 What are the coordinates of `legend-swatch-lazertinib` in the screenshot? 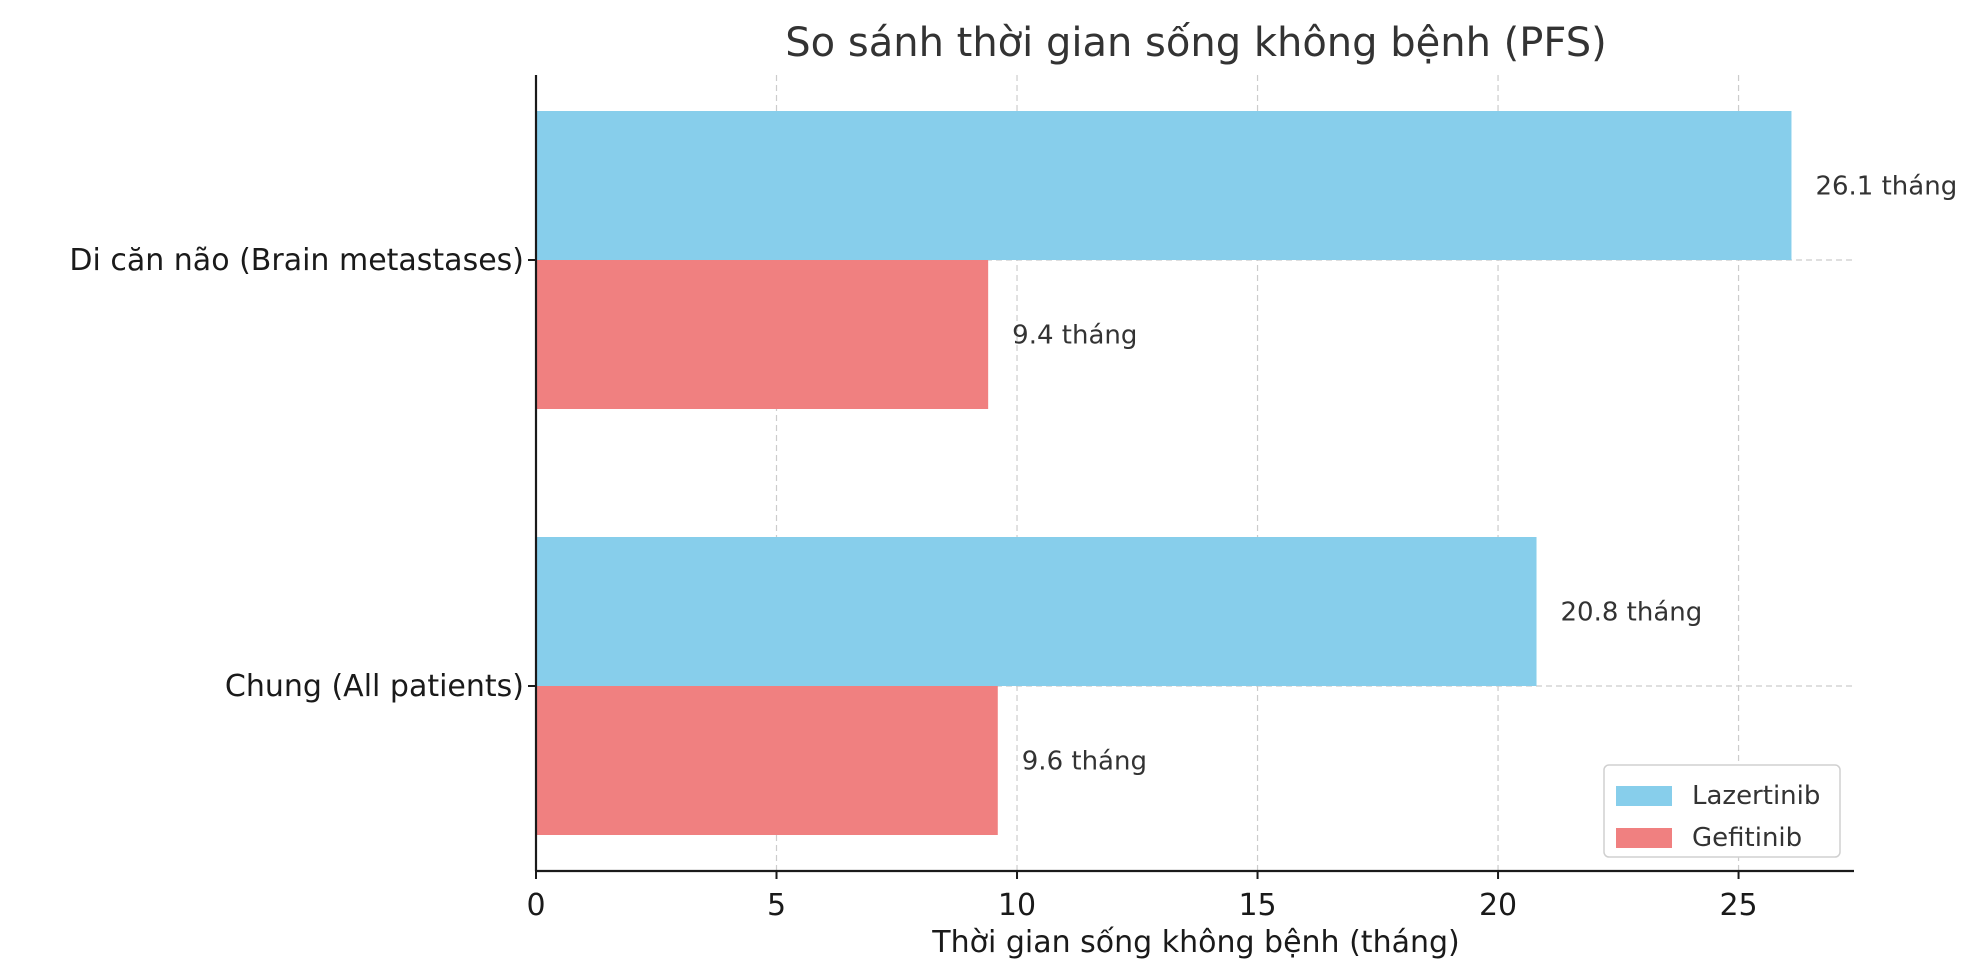 It's located at (1644, 796).